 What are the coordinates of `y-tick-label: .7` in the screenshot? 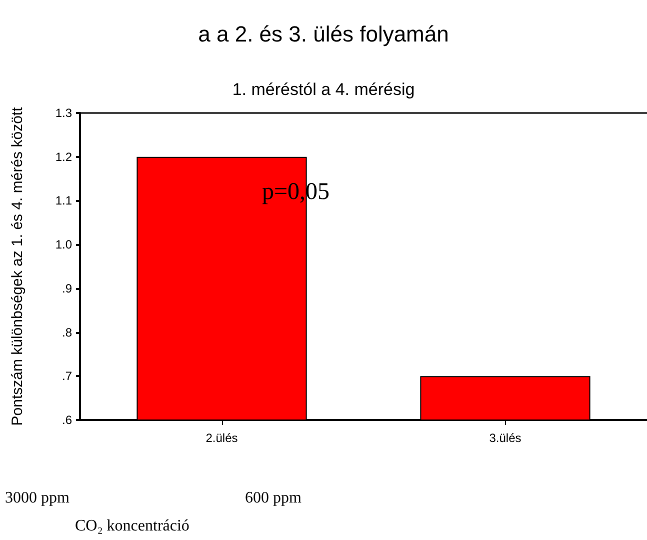 It's located at (67, 376).